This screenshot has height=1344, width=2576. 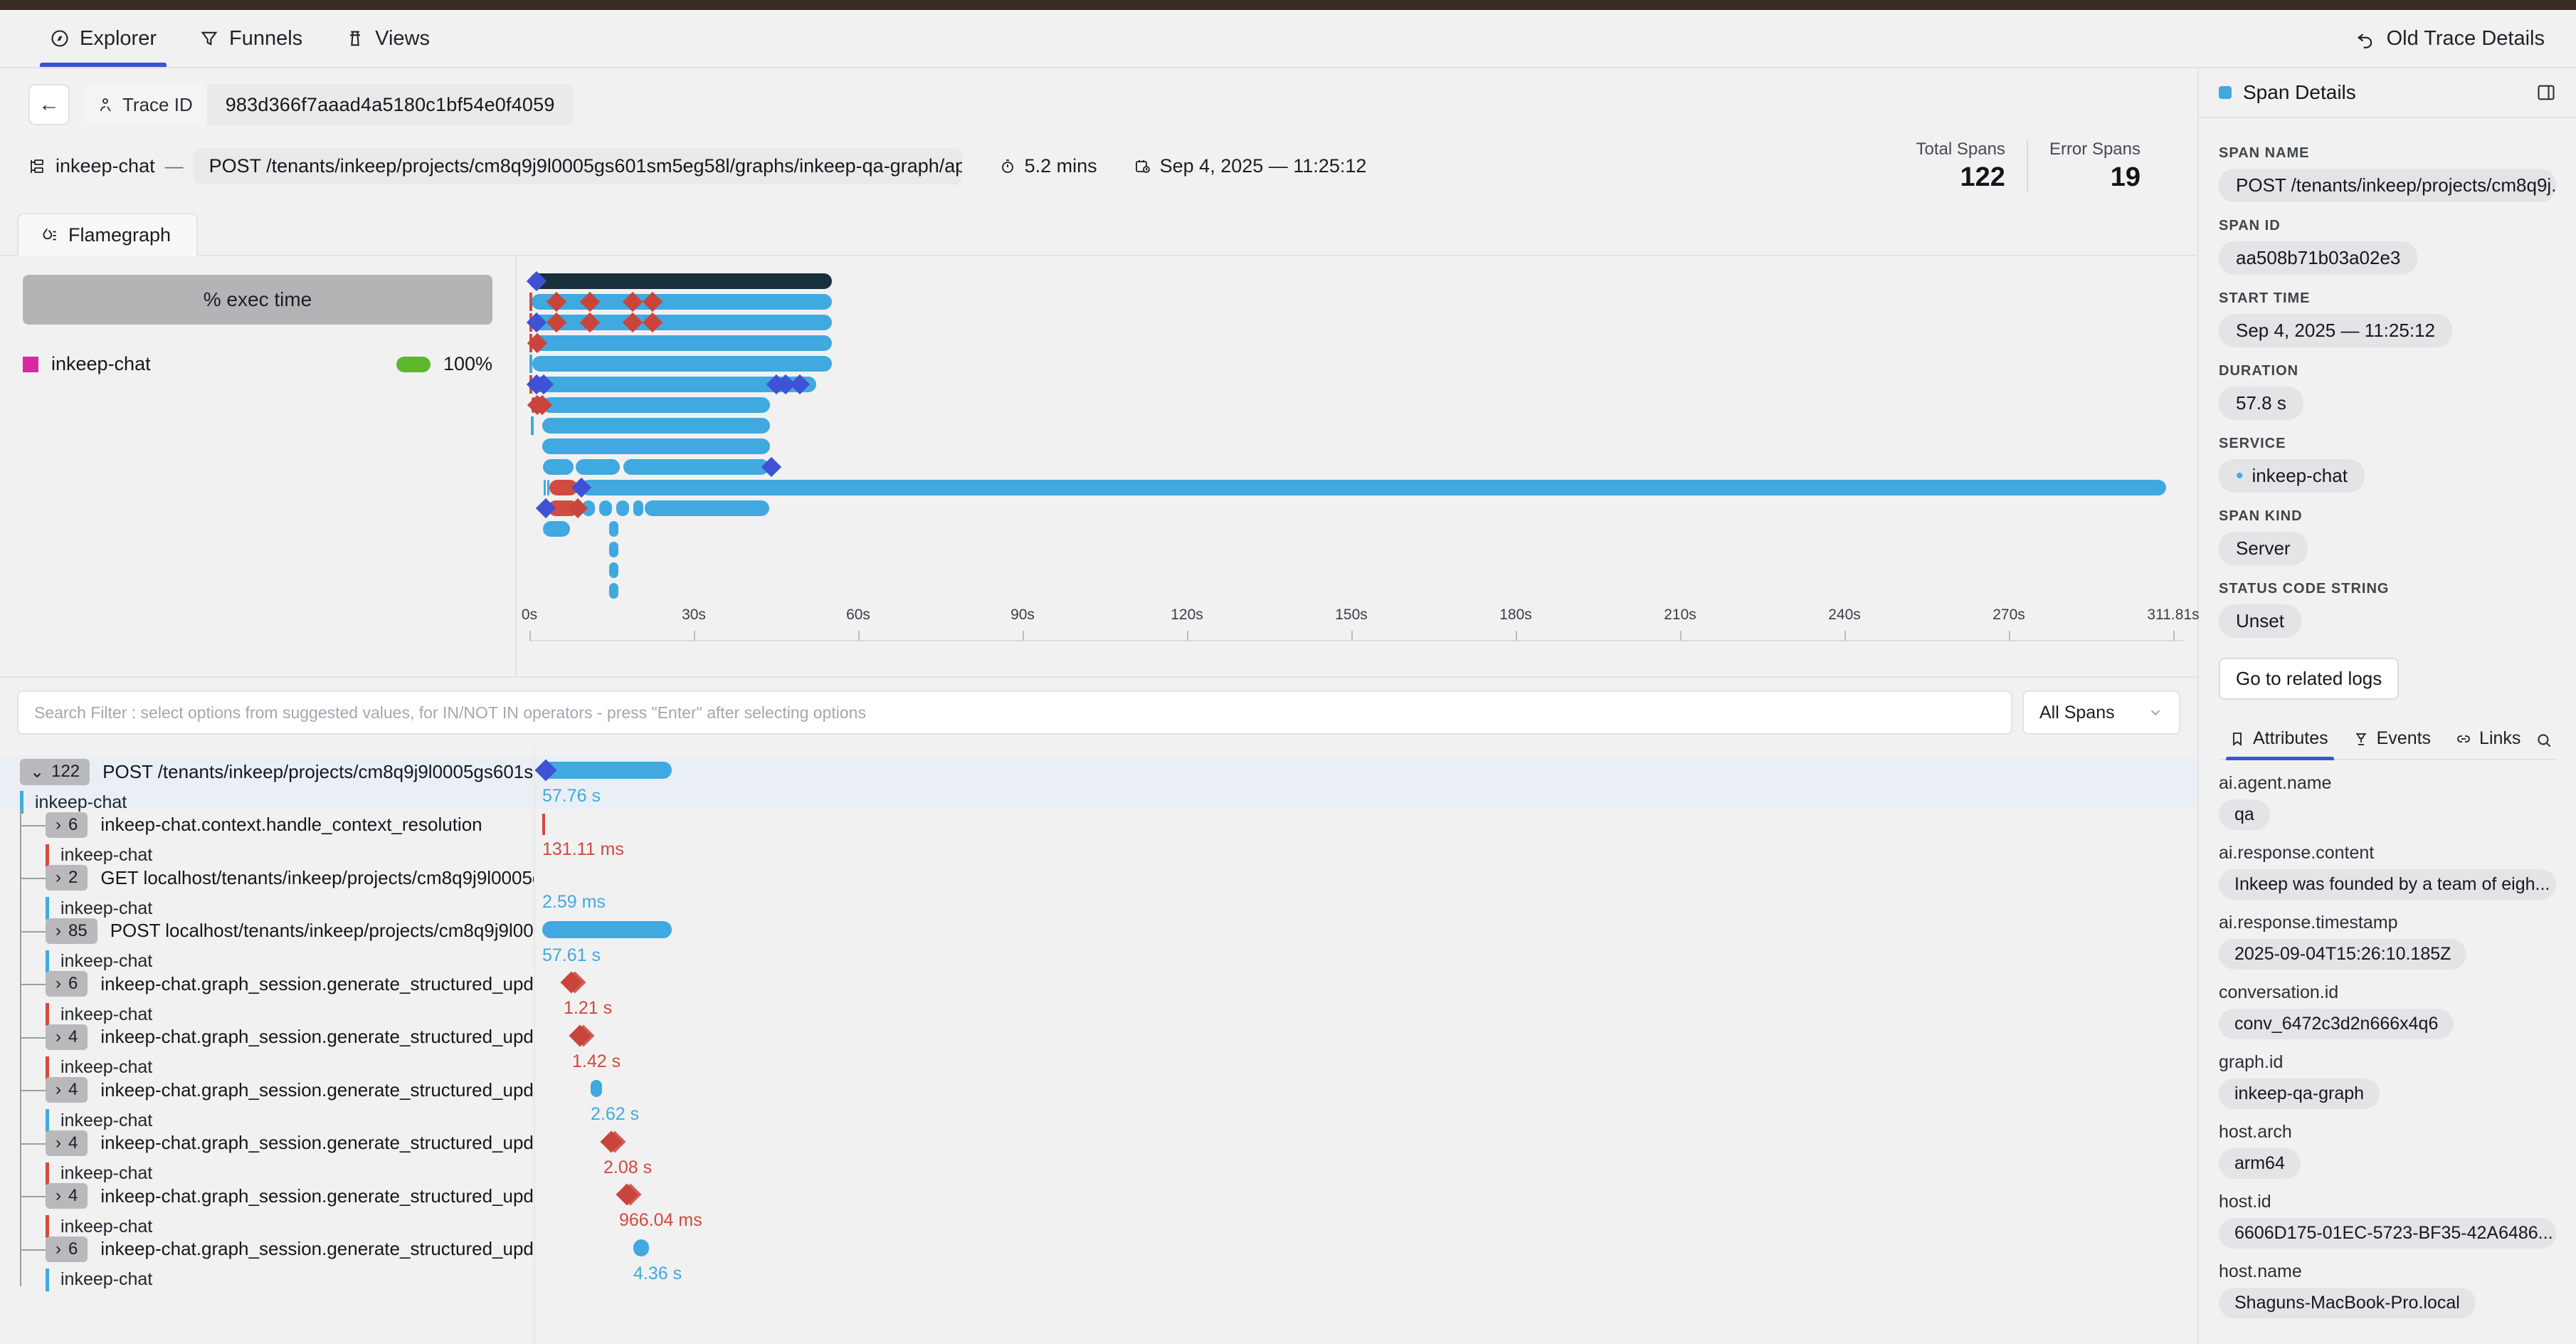 I want to click on span-timeline-row: 2.59 ms, so click(x=1366, y=888).